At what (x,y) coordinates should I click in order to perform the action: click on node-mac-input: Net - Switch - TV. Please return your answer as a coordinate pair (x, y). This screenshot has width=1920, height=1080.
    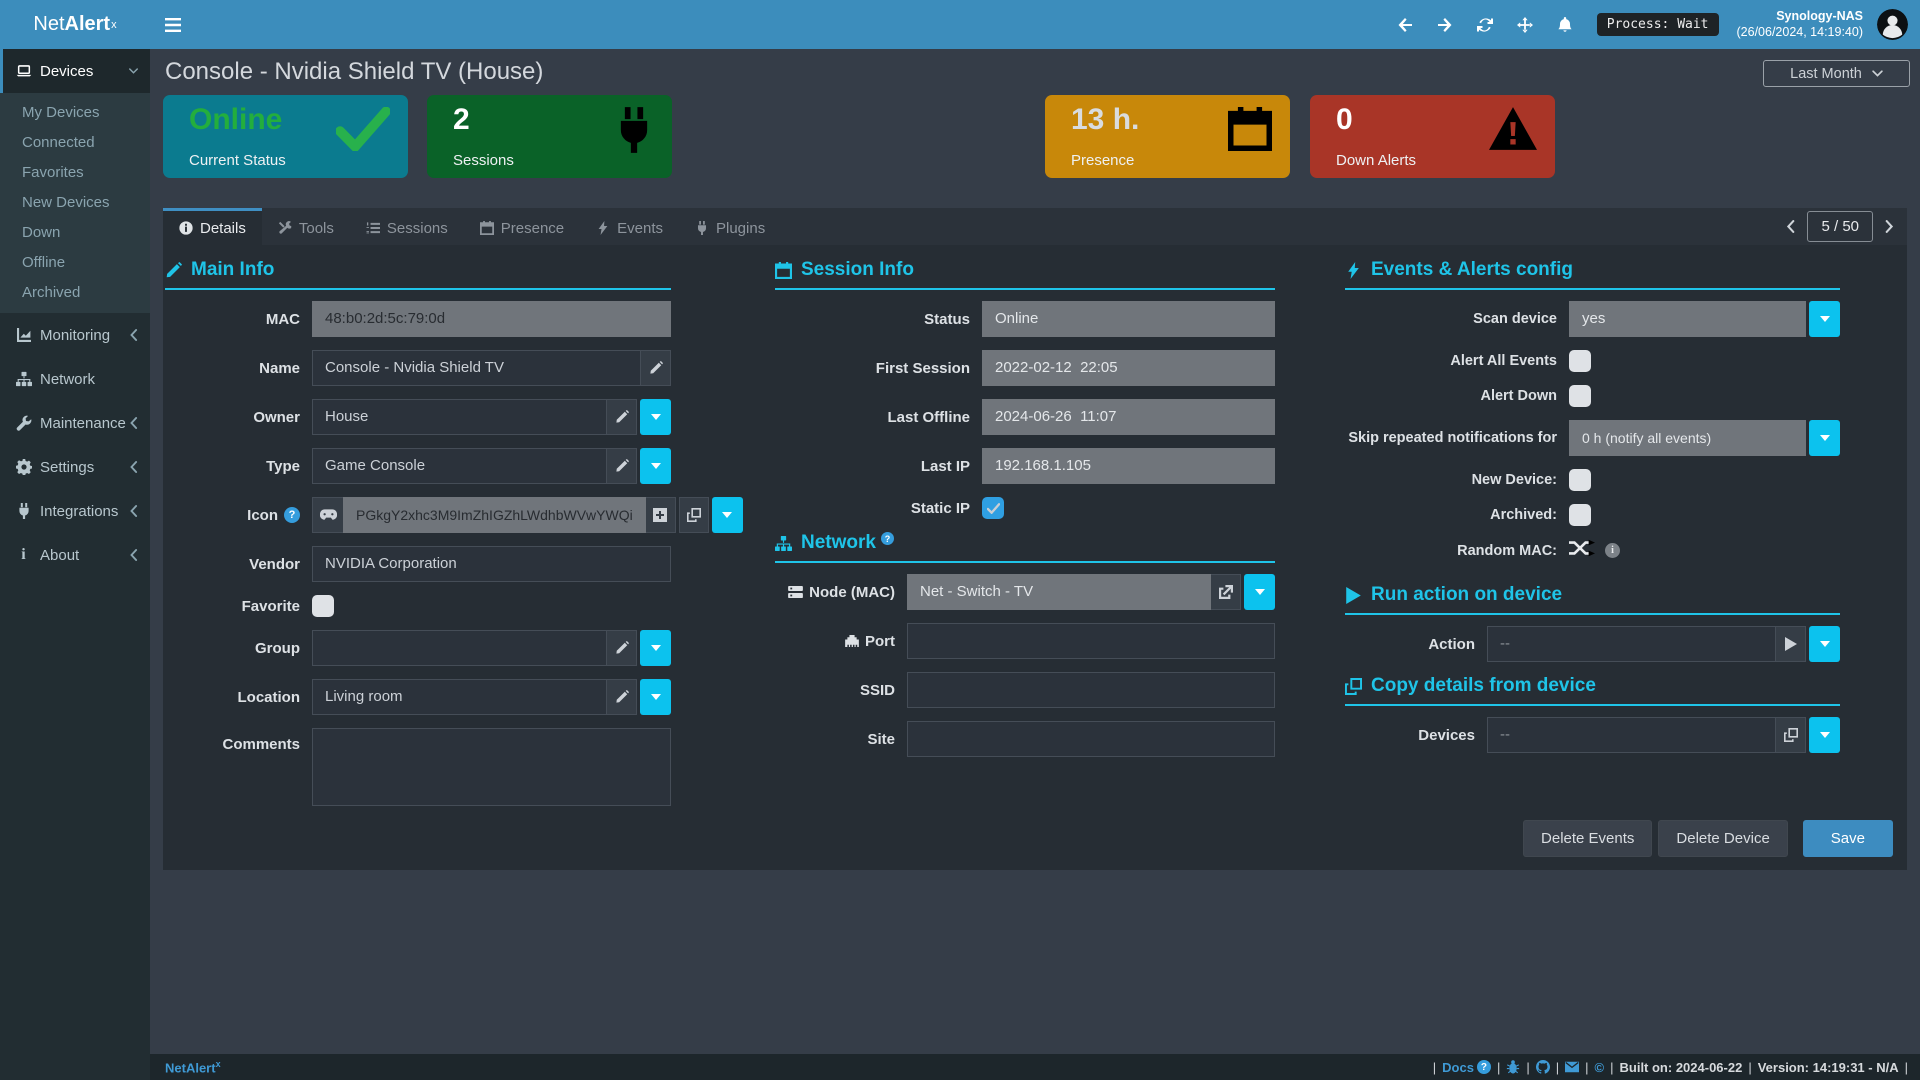
    Looking at the image, I should click on (1059, 592).